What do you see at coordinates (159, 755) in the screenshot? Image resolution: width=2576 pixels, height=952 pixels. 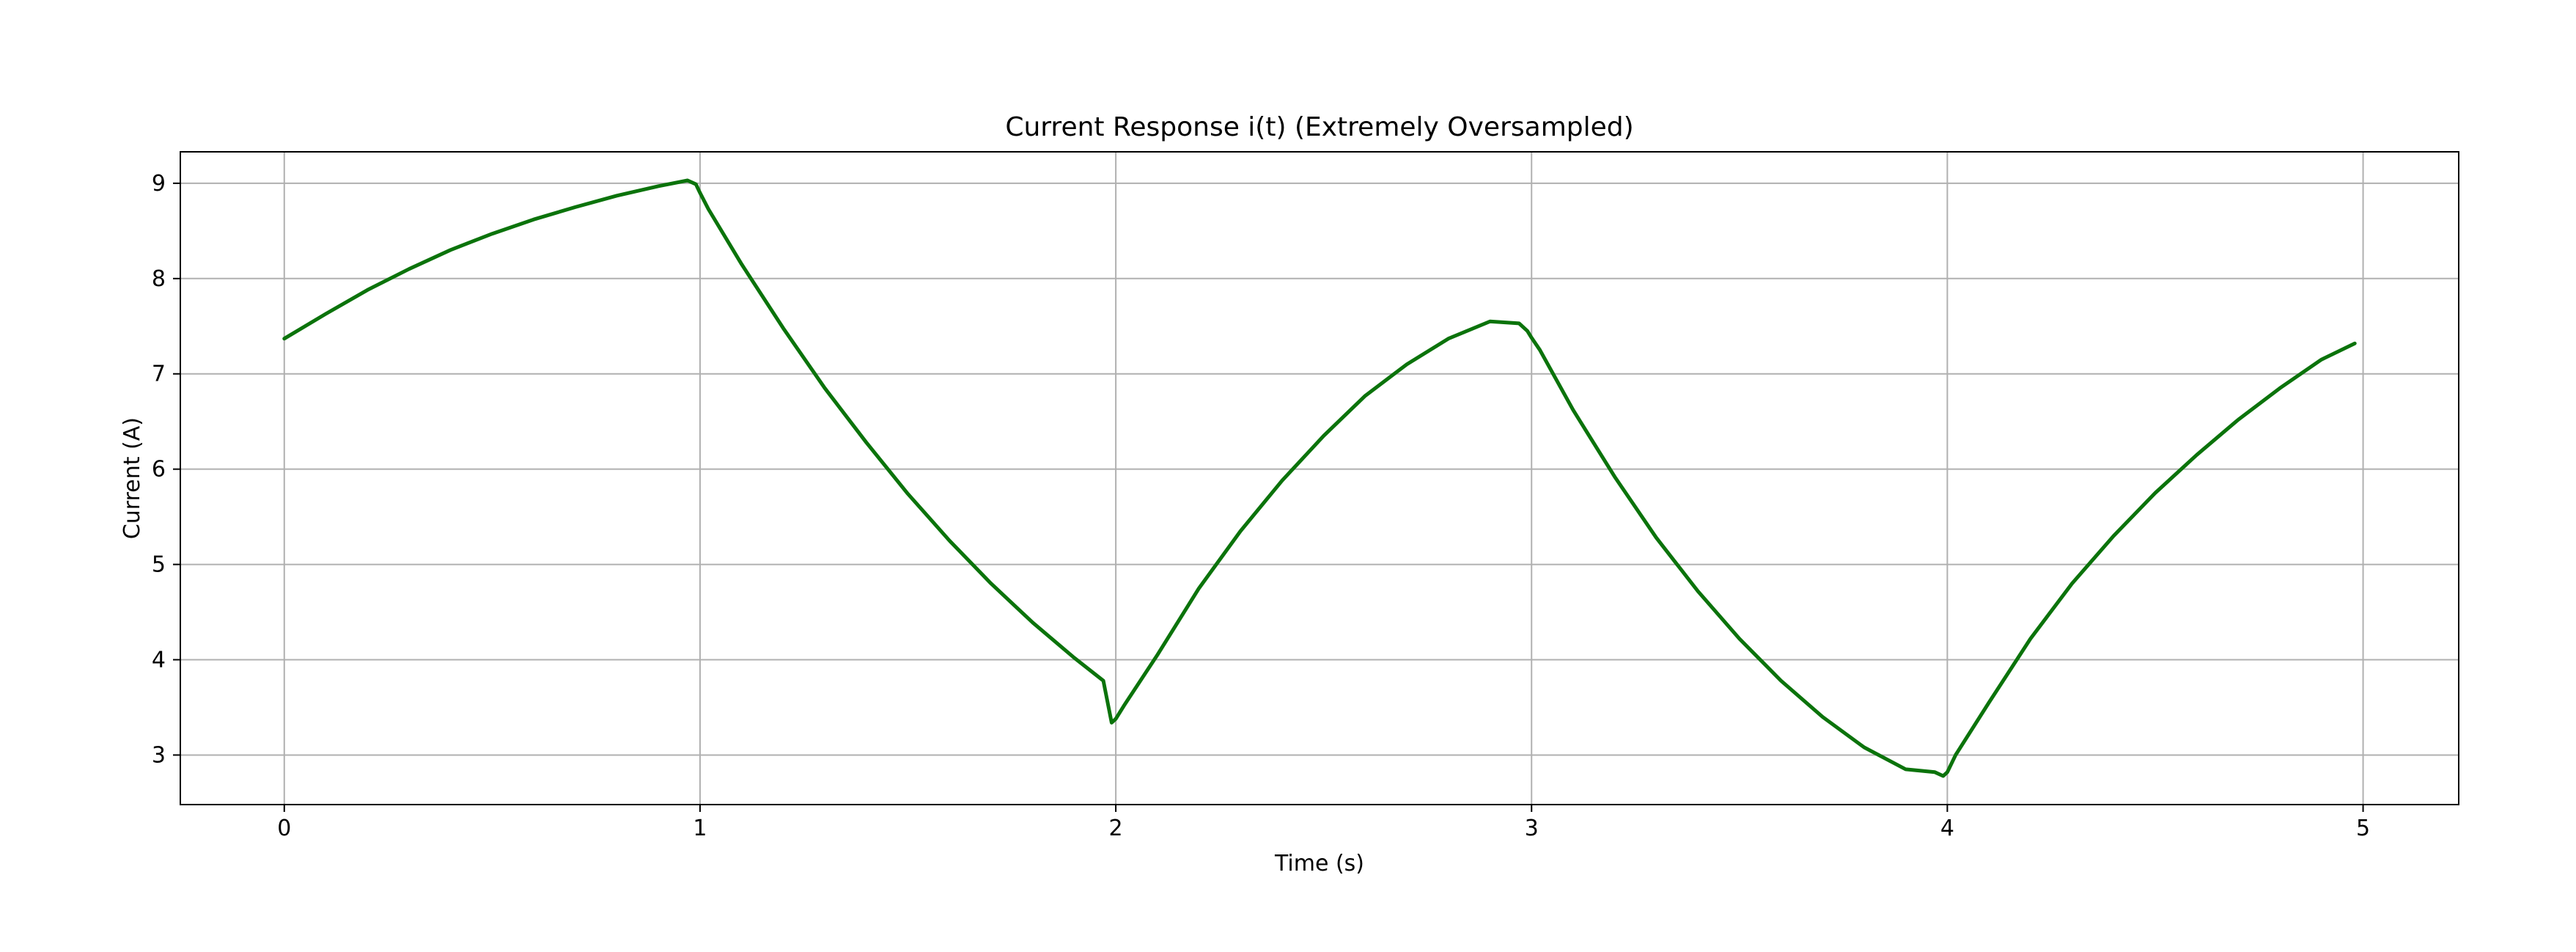 I see `y-tick-label: 3` at bounding box center [159, 755].